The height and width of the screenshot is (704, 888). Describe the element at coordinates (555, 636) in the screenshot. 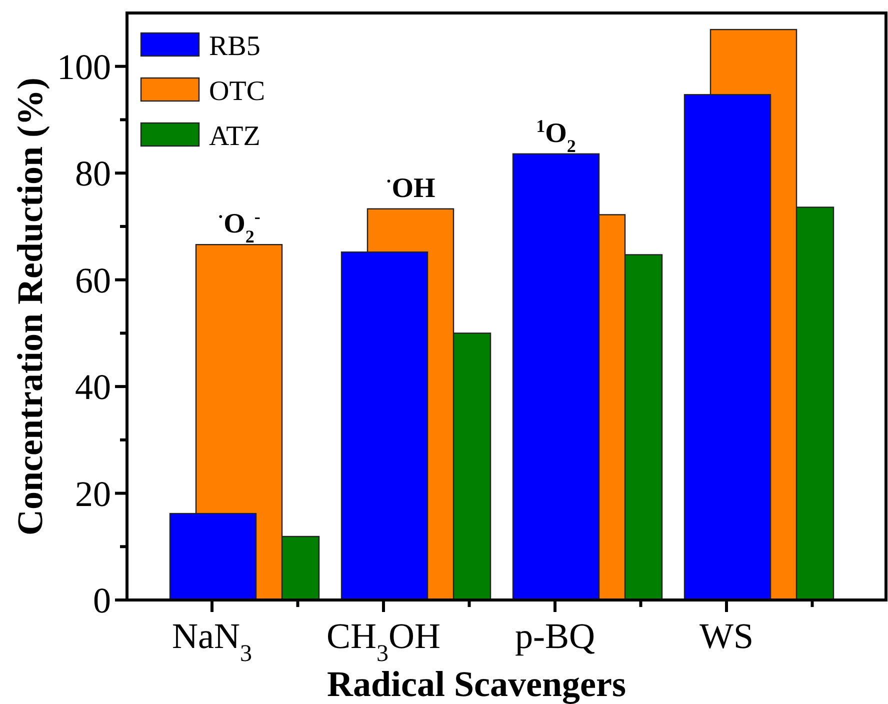

I see `x-tick-label: p-BQ` at that location.